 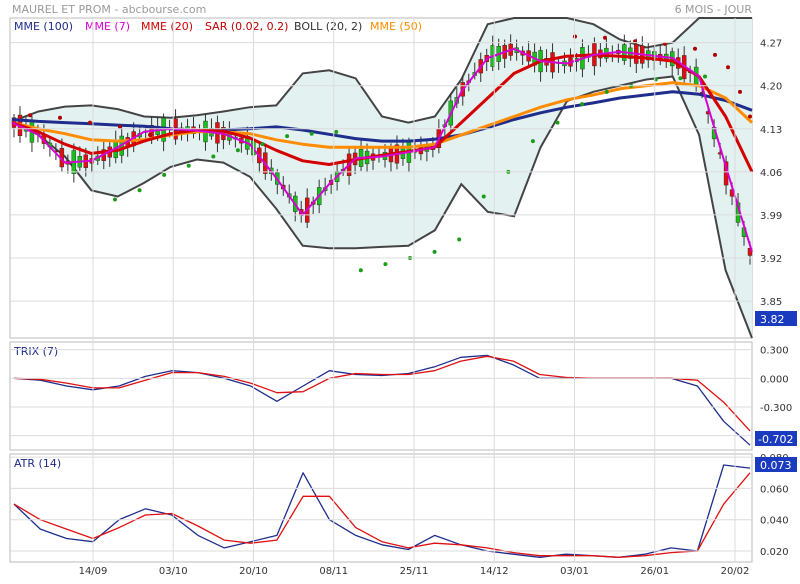 I want to click on y-tick-label: 0.040, so click(x=774, y=521).